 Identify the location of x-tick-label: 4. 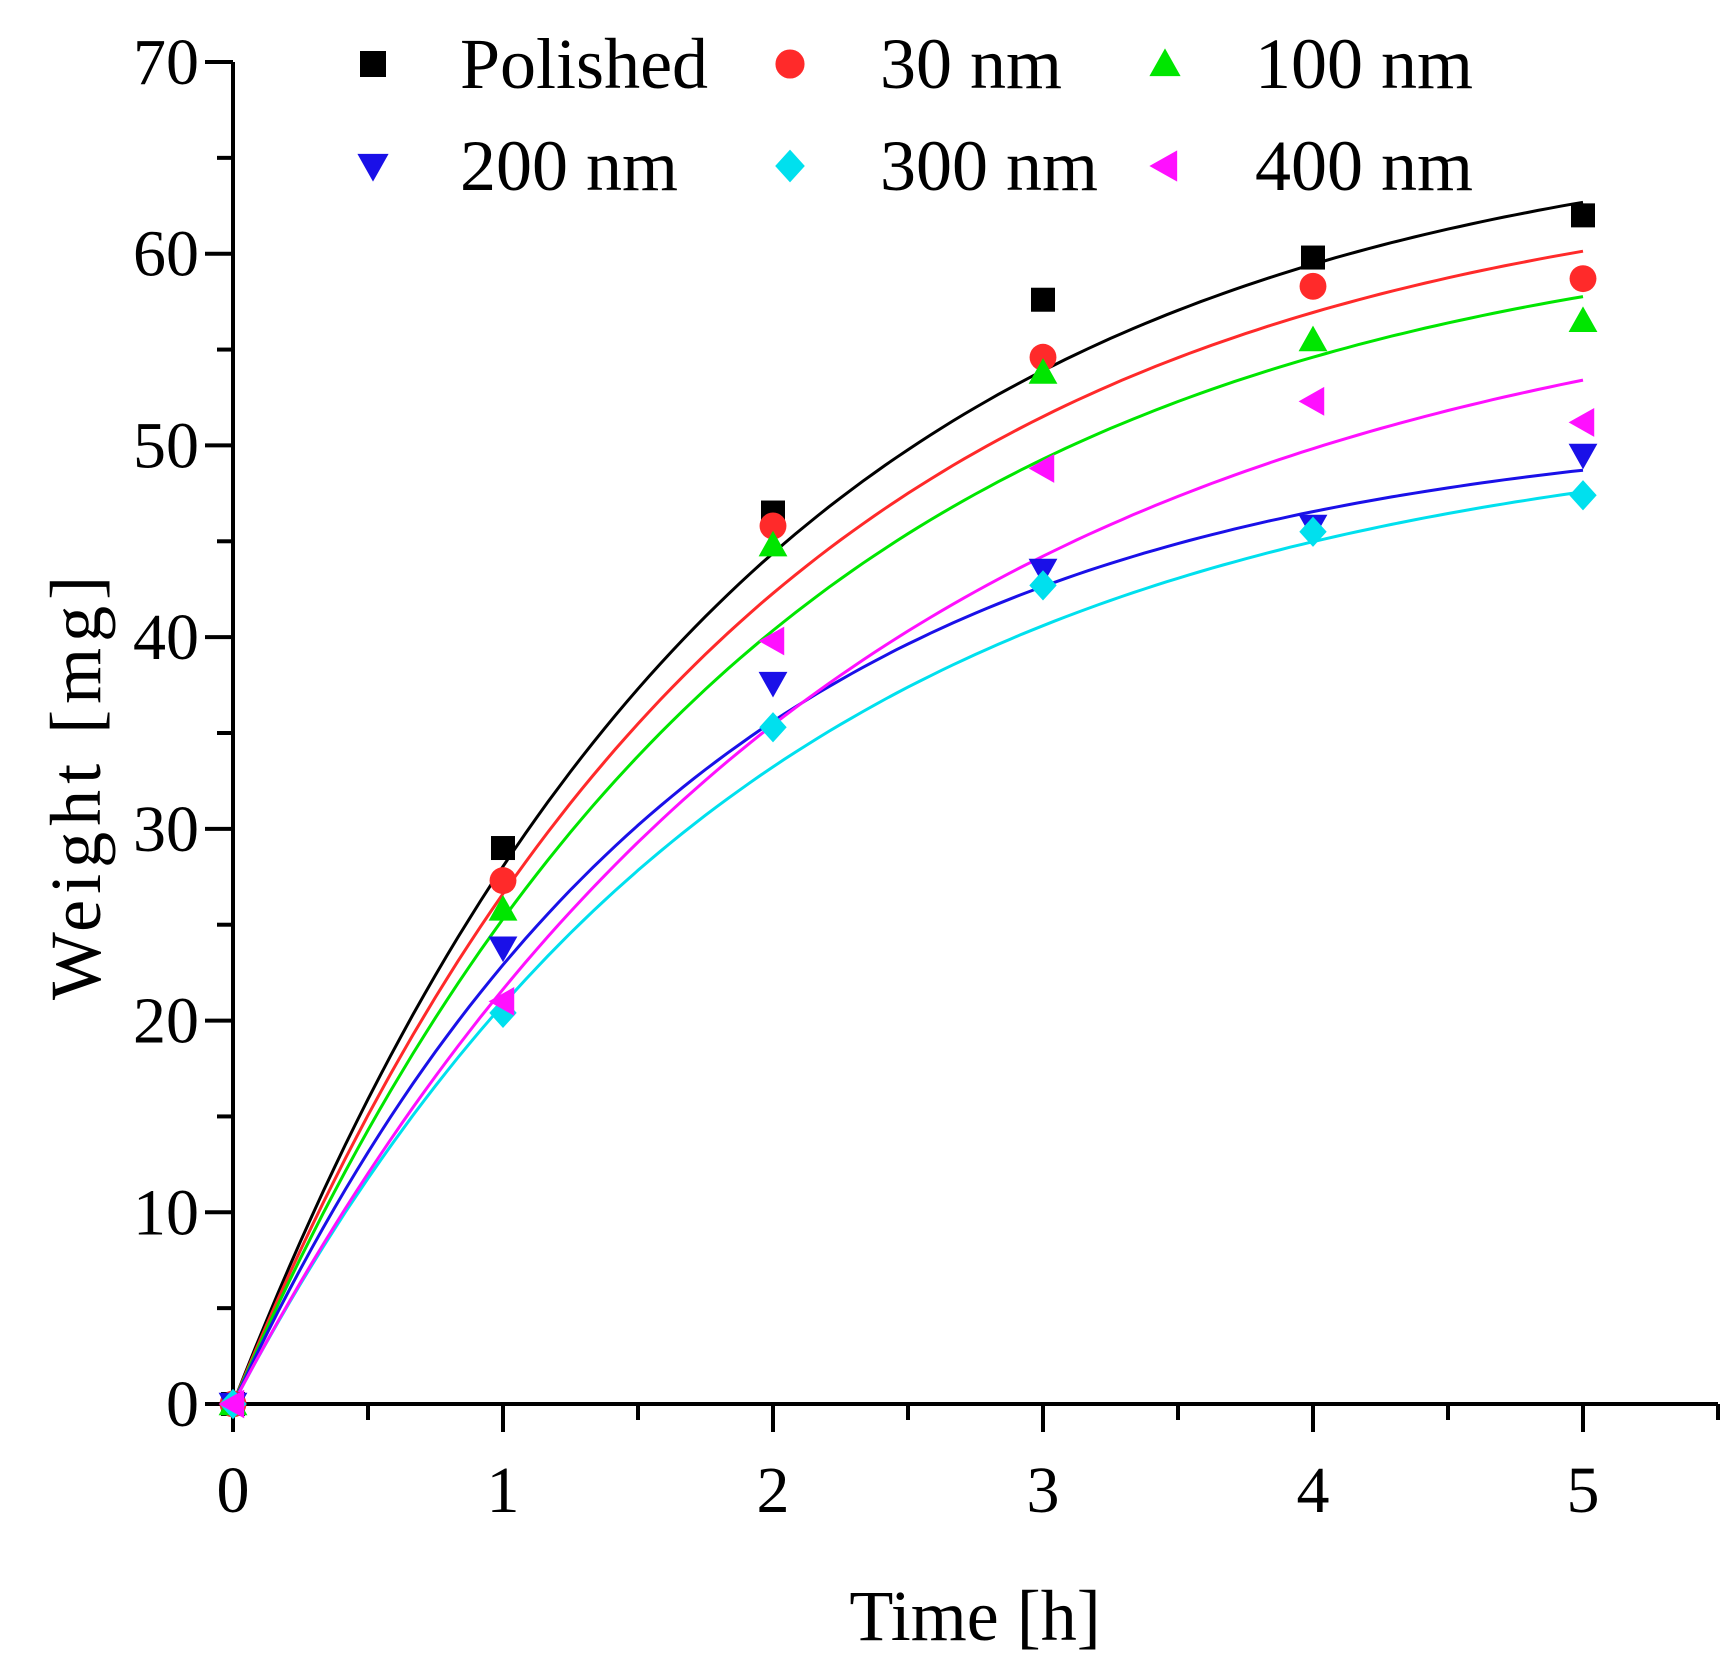
(1313, 1490).